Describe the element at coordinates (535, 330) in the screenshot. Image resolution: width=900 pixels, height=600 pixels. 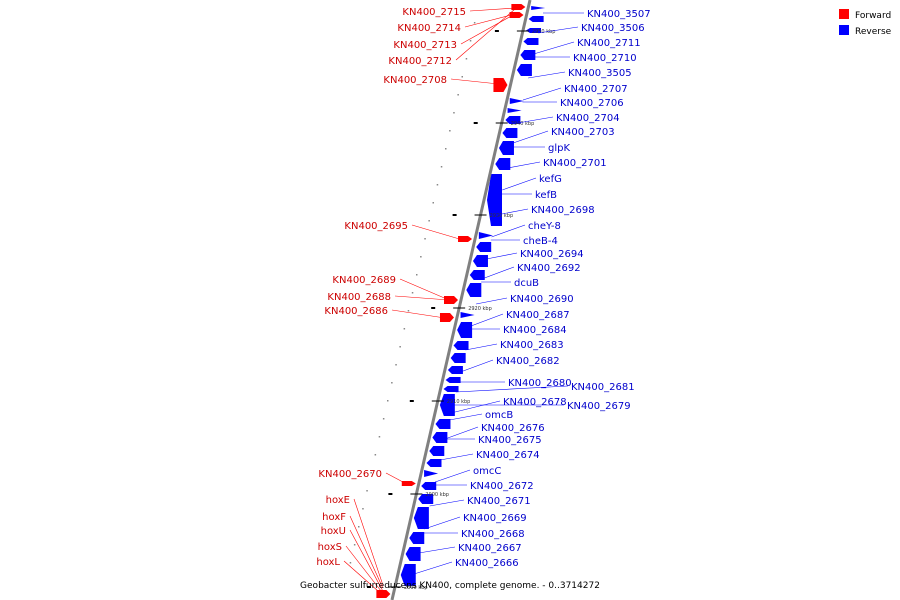
I see `reverse-gene-label: KN400_2684` at that location.